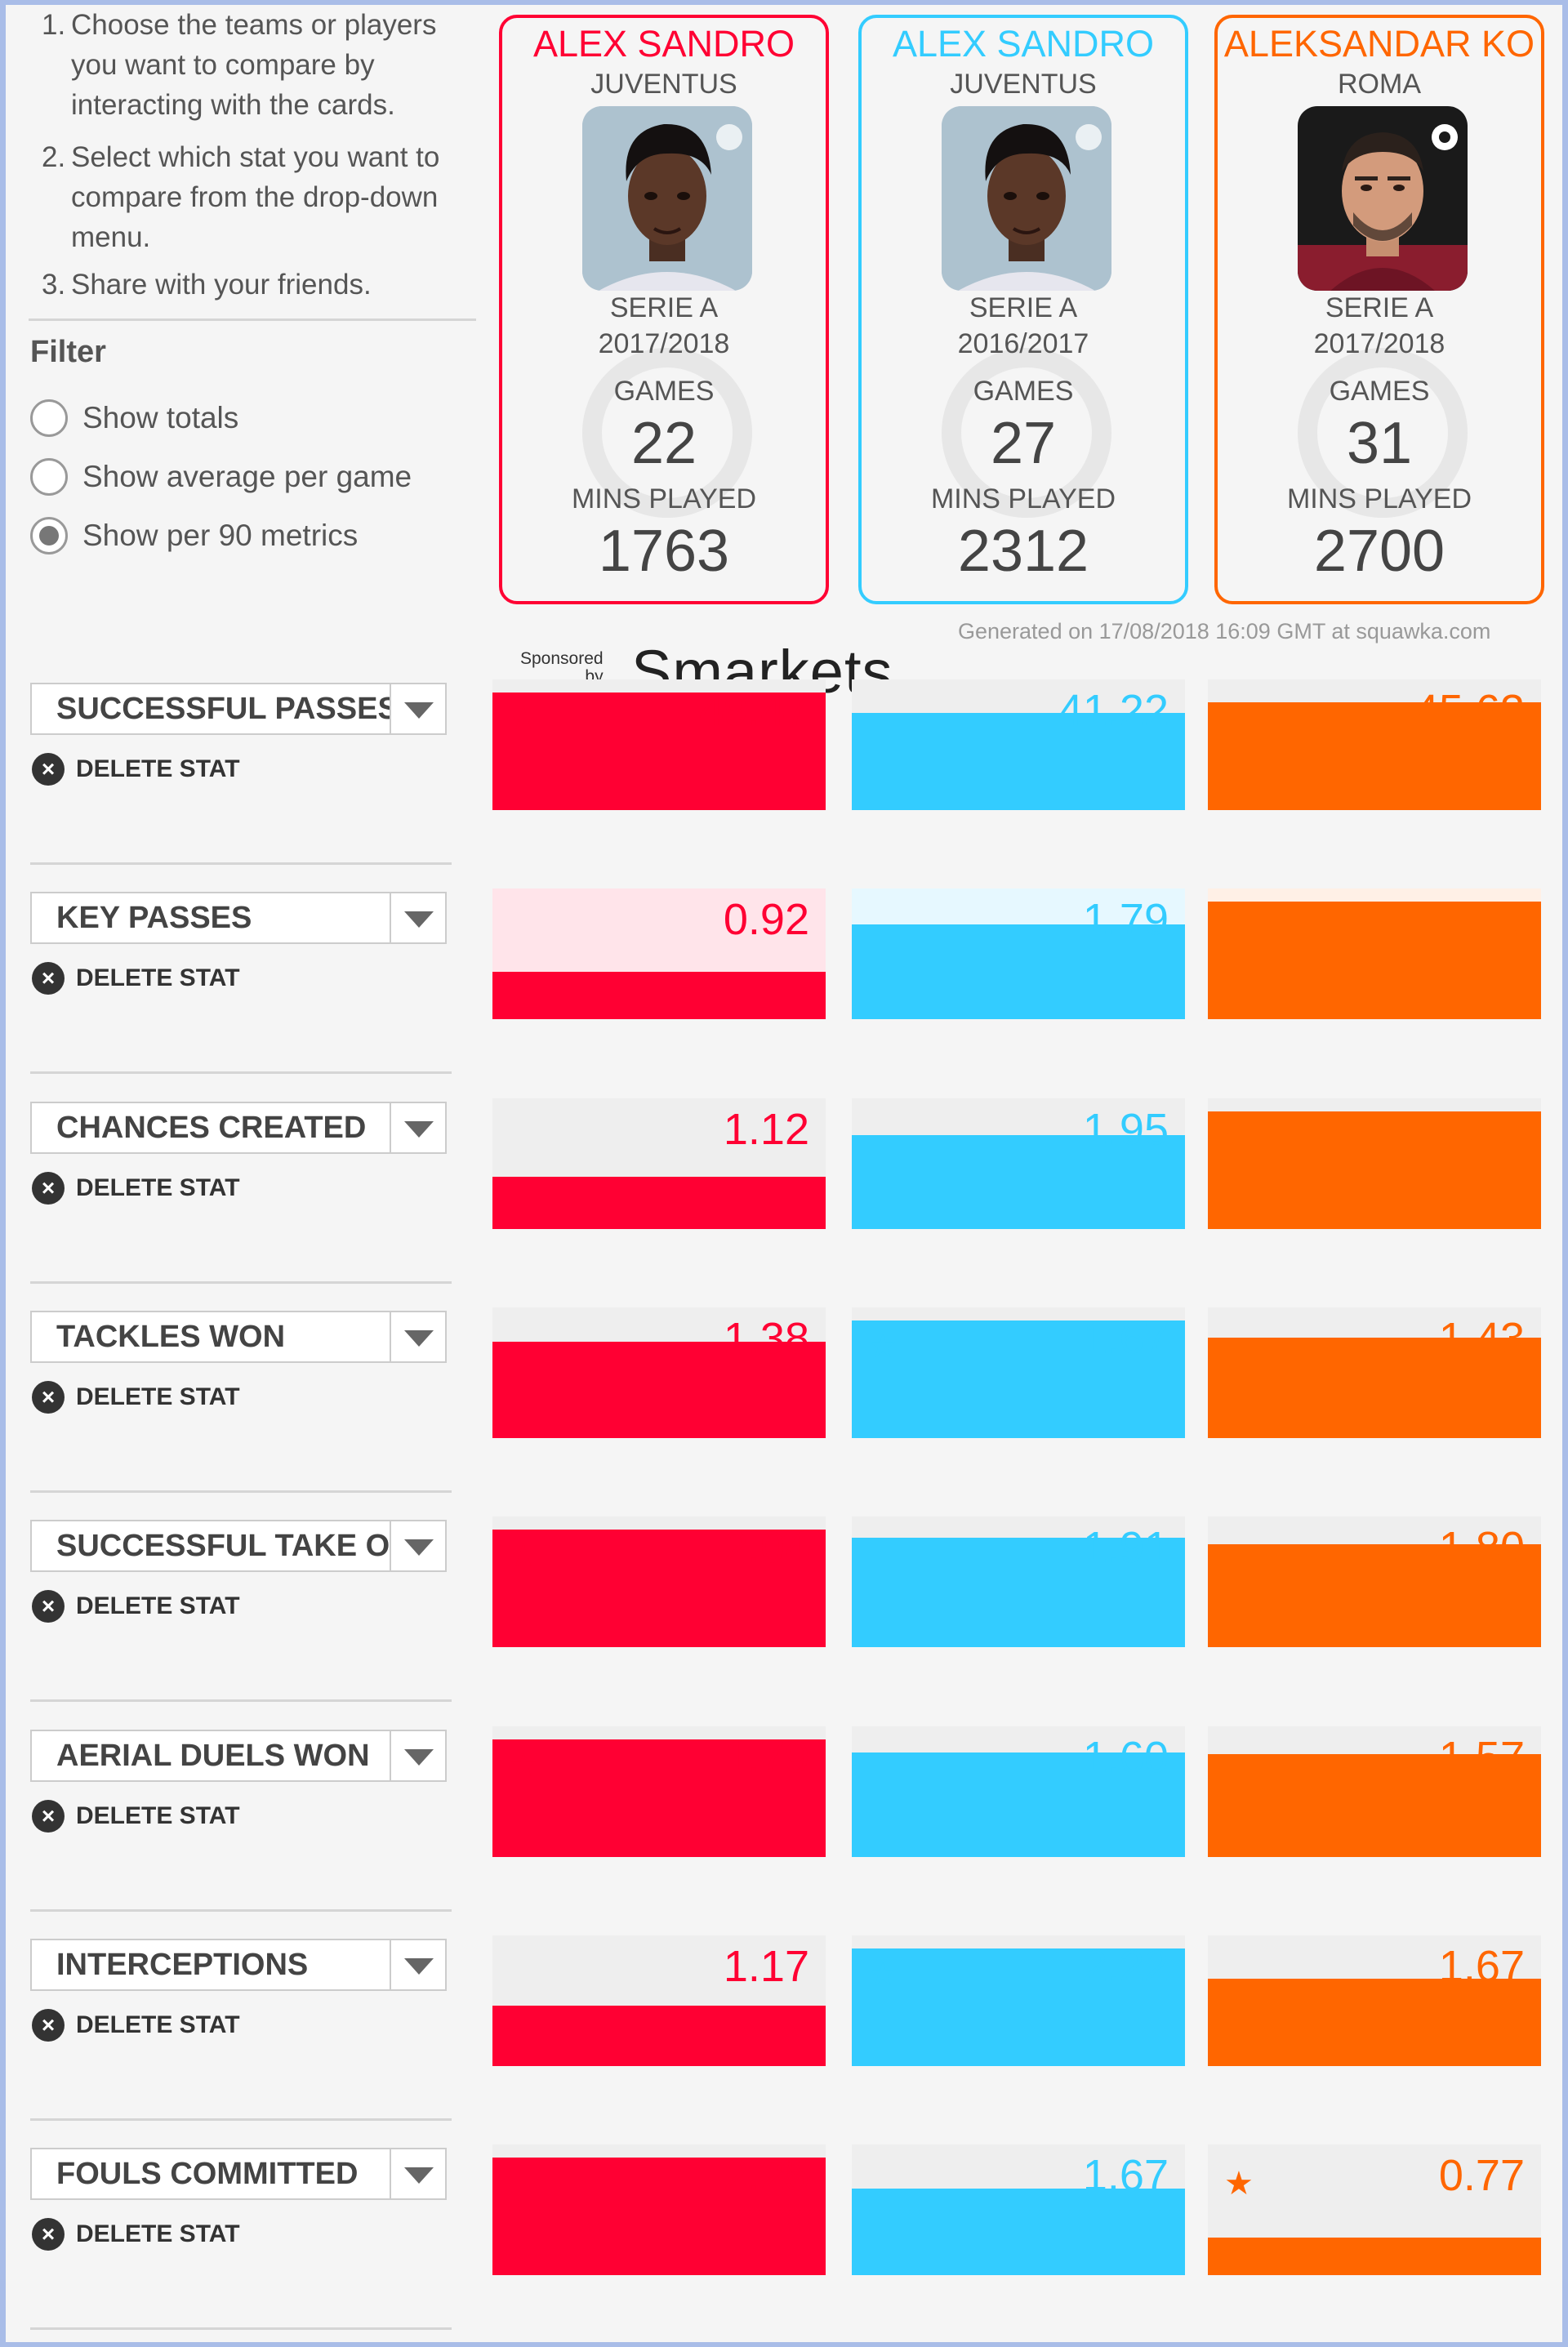  What do you see at coordinates (1023, 391) in the screenshot?
I see `games-label: GAMES` at bounding box center [1023, 391].